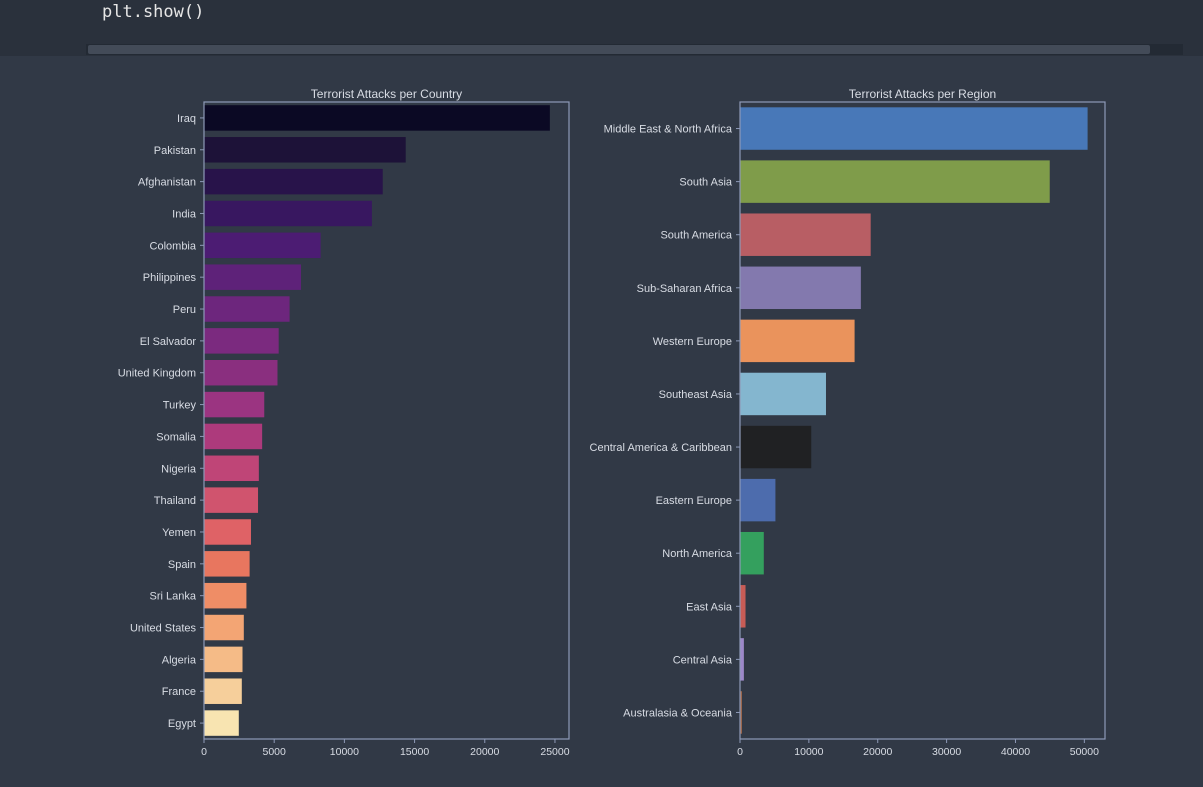  I want to click on country-category-label: Algeria, so click(179, 660).